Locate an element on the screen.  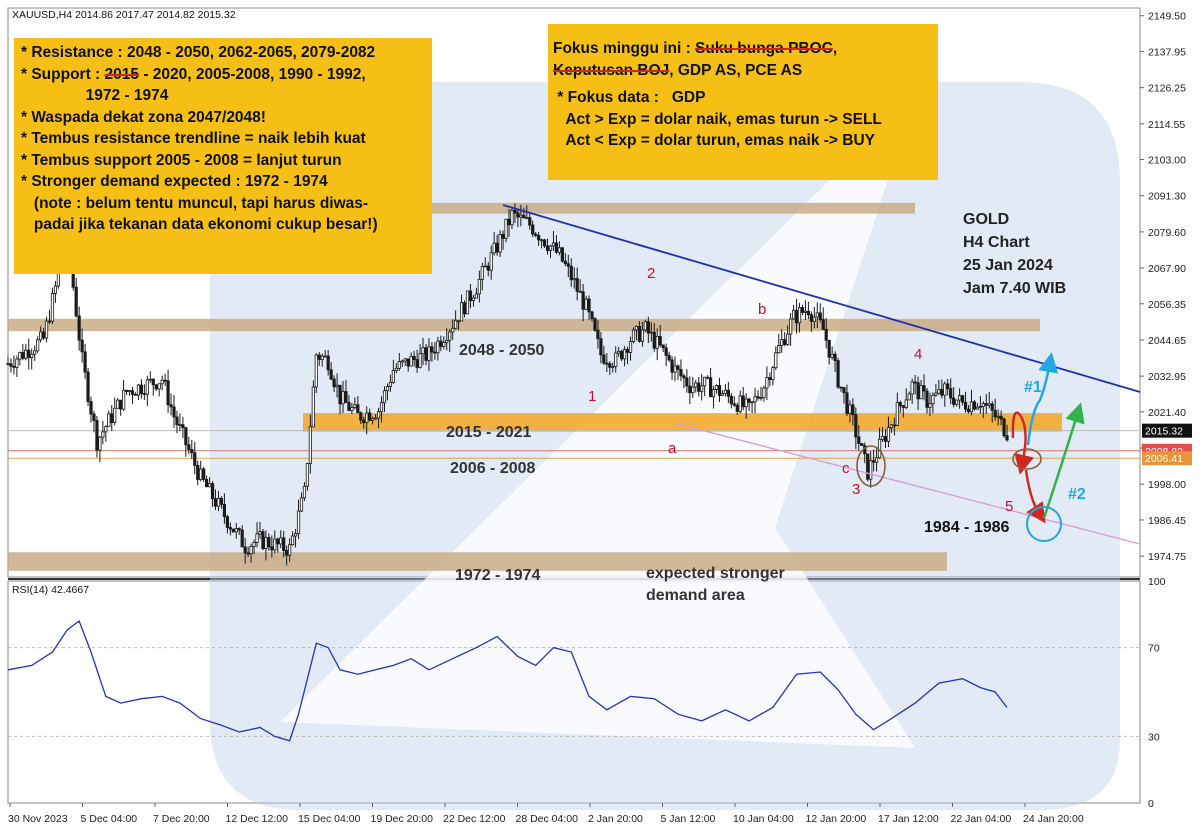
time-tick-label: 30 Nov 2023 is located at coordinates (38, 819).